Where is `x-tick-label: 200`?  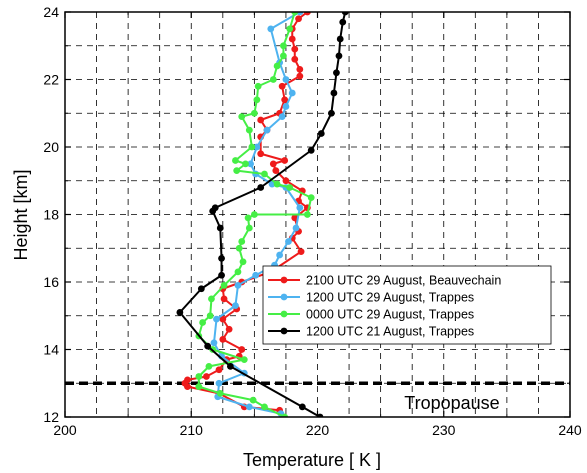 x-tick-label: 200 is located at coordinates (65, 430).